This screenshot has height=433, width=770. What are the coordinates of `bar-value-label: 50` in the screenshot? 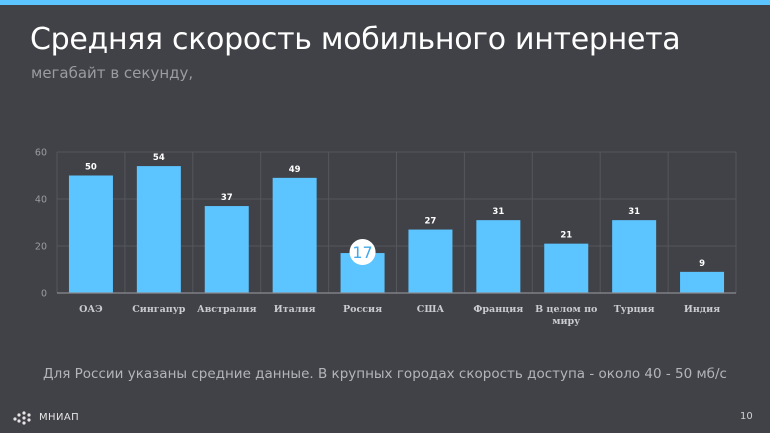 It's located at (91, 168).